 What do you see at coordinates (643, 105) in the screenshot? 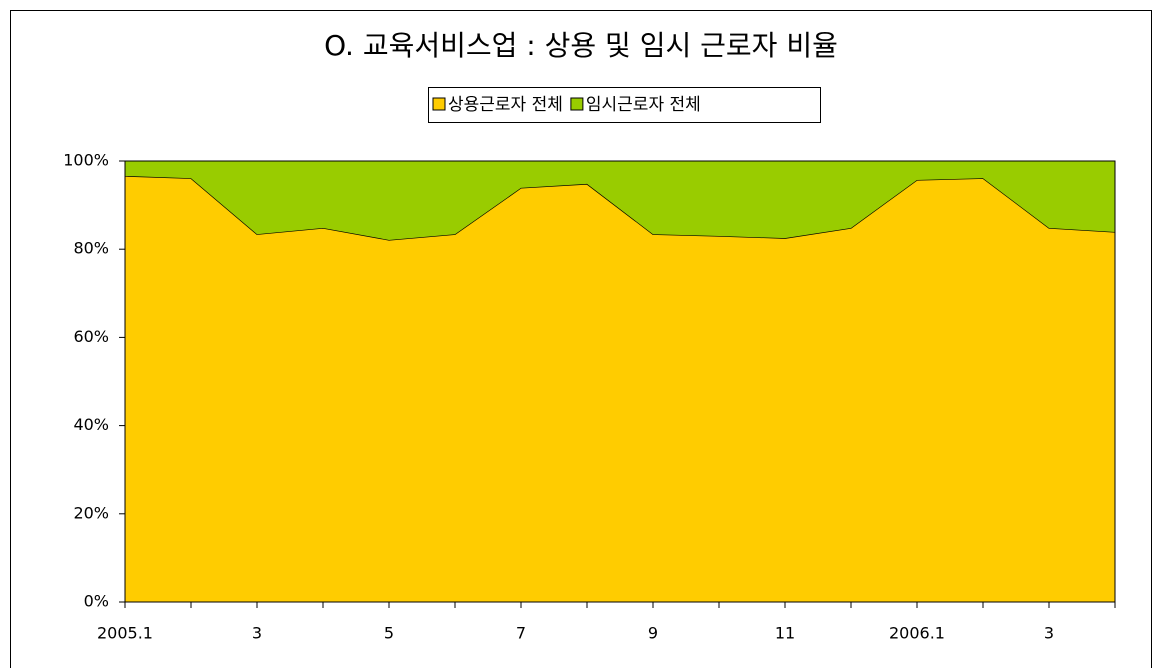
I see `legend-label: 임시근로자 전체` at bounding box center [643, 105].